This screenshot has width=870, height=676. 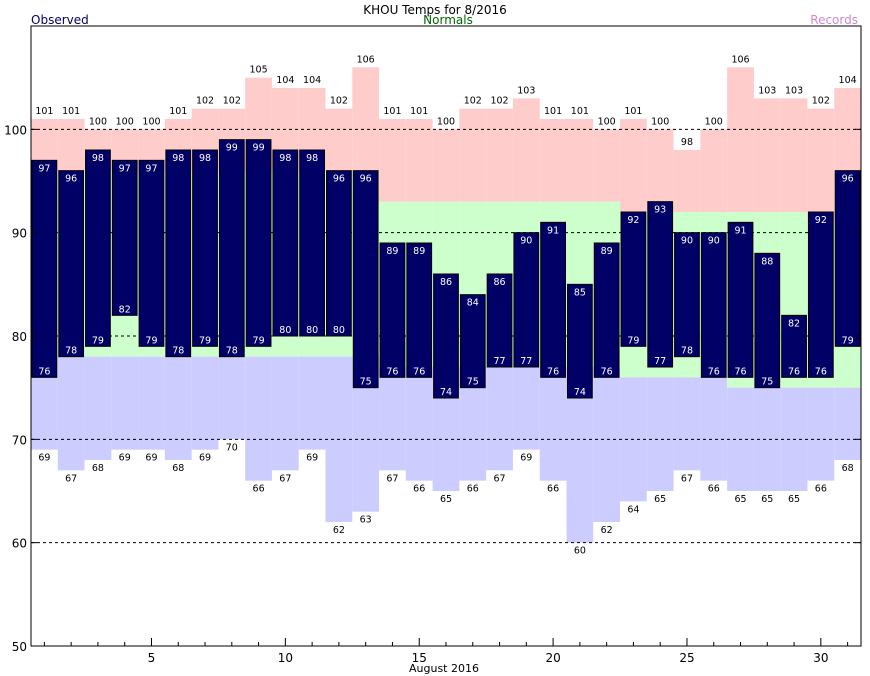 I want to click on record-low-label: 69, so click(x=526, y=458).